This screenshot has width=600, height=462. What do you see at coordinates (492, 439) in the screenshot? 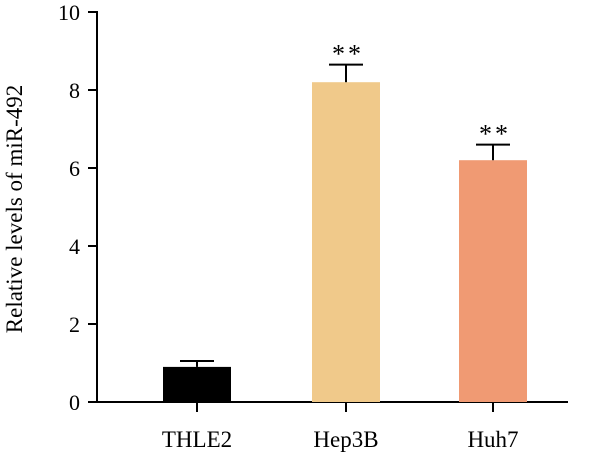
I see `x-tick-label: Huh7` at bounding box center [492, 439].